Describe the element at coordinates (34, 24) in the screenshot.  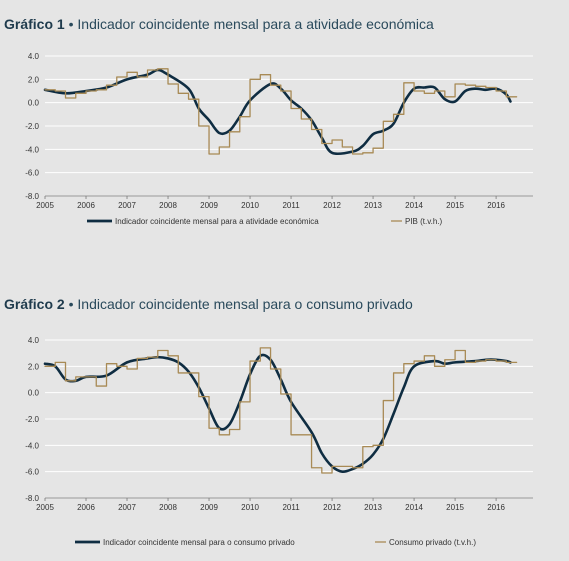
I see `chart-number: Gráfico 1` at that location.